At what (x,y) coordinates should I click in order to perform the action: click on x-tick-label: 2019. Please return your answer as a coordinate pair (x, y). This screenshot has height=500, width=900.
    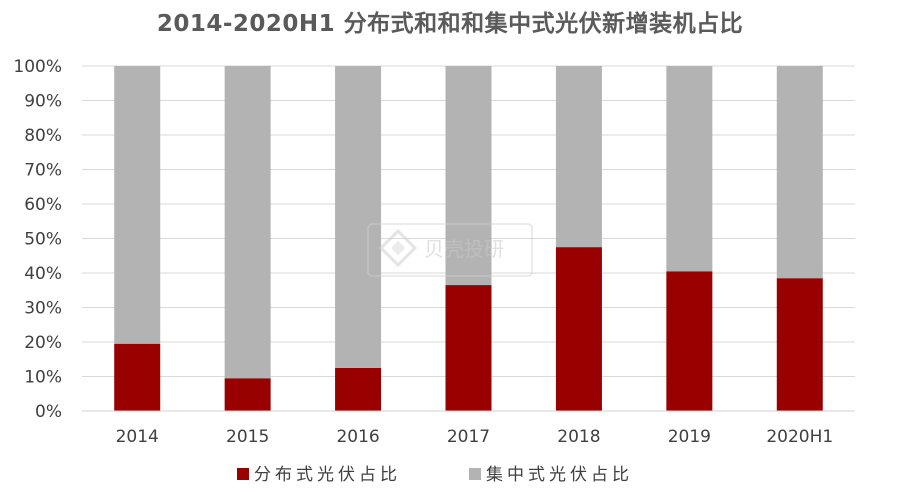
    Looking at the image, I should click on (689, 437).